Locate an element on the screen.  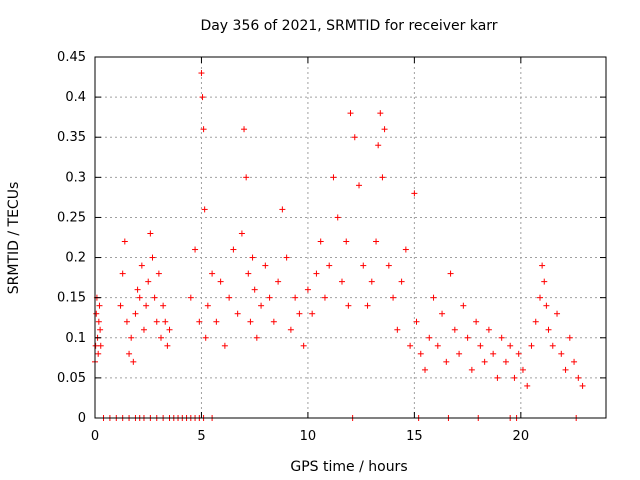
y-tick-label: 0.45 is located at coordinates (71, 57).